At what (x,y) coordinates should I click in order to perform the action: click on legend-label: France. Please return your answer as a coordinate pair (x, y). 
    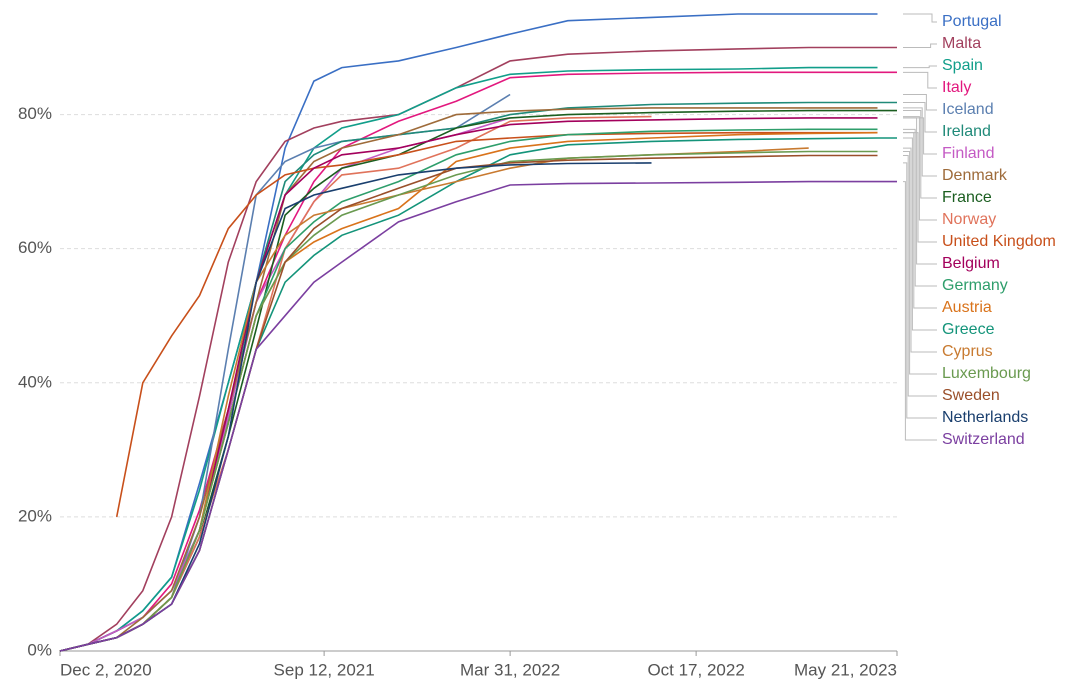
    Looking at the image, I should click on (967, 197).